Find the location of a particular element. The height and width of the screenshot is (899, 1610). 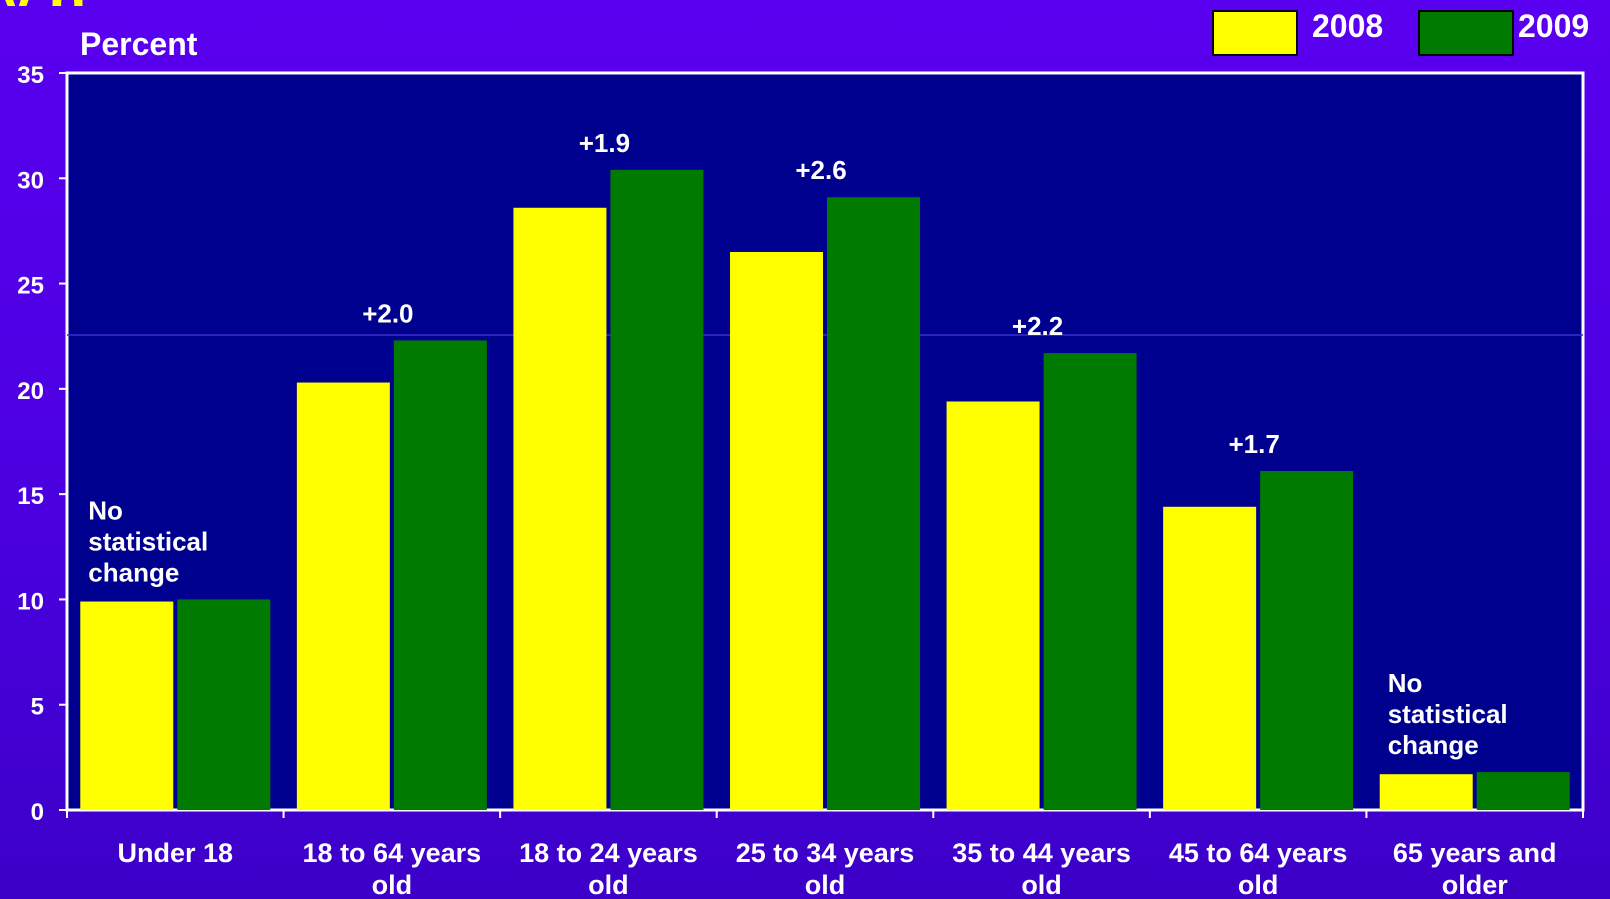

y-tick-label: 35 is located at coordinates (30, 75).